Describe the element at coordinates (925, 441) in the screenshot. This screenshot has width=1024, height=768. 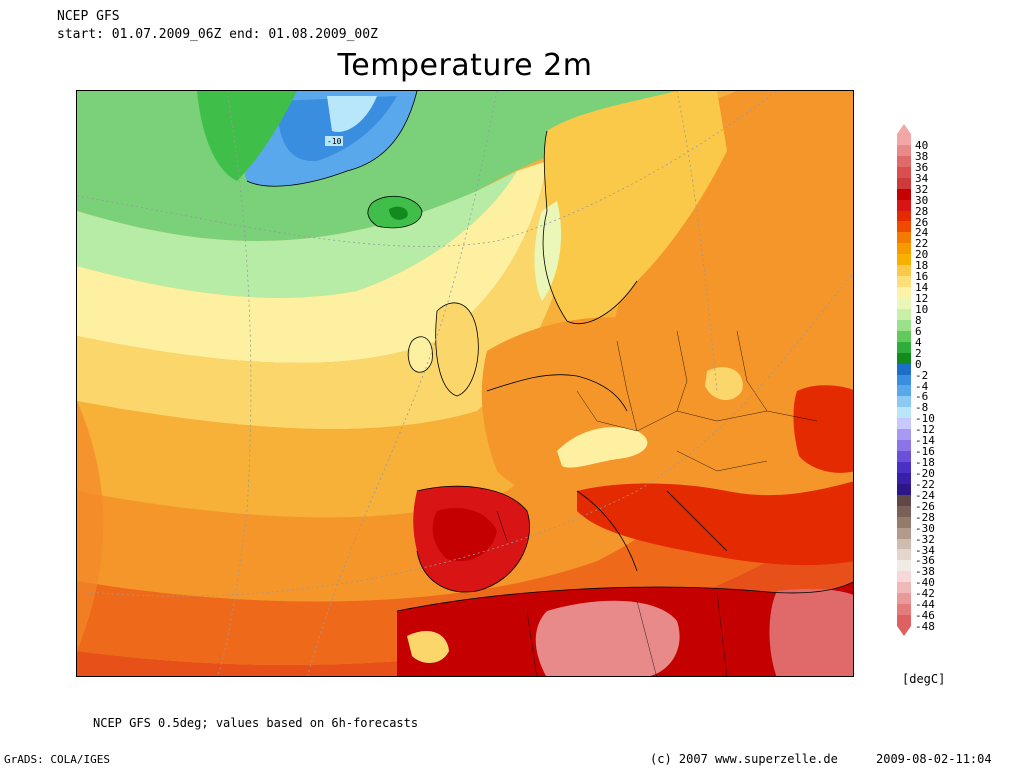
I see `colorbar-tick-label: -14` at that location.